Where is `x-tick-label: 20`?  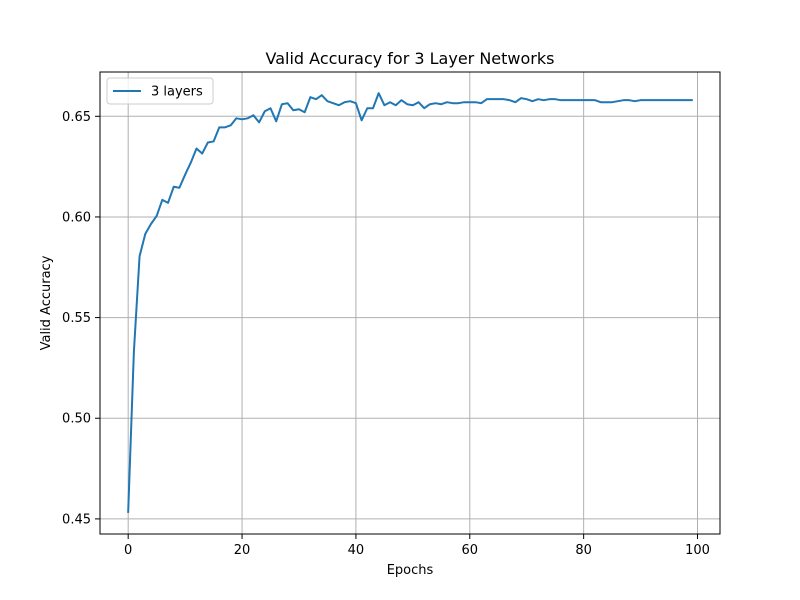
x-tick-label: 20 is located at coordinates (242, 550).